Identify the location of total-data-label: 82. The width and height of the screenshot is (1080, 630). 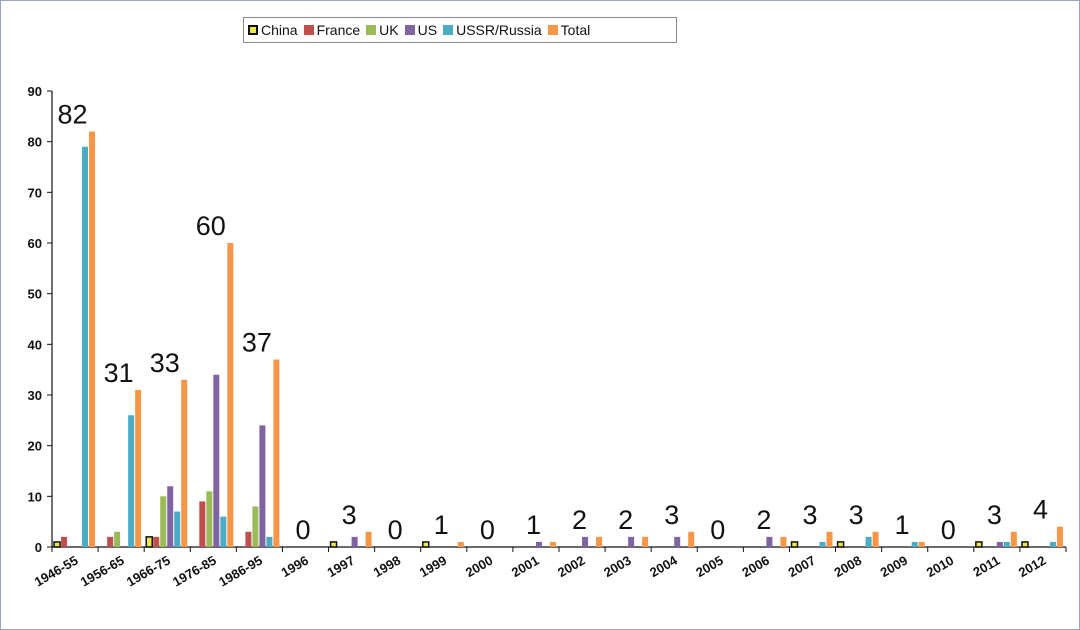
(73, 115).